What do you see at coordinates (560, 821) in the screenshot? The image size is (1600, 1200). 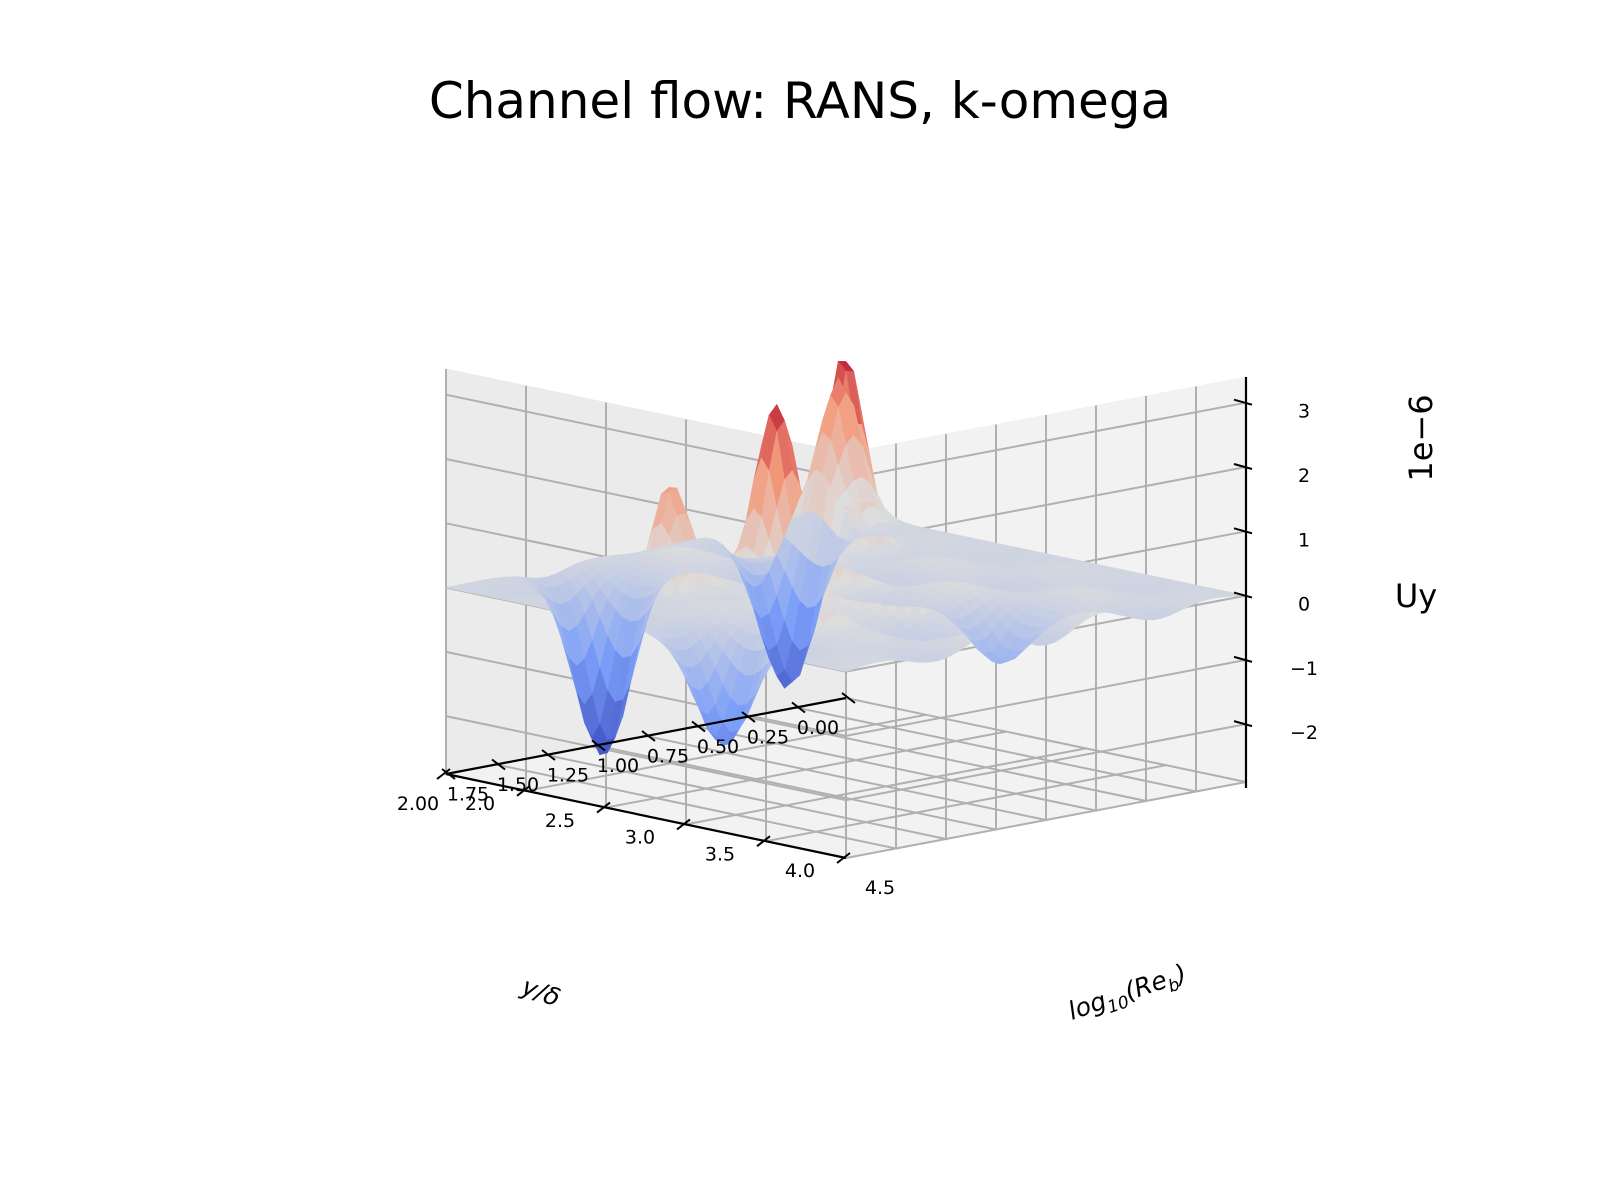 I see `y-tick-label: 2.5` at bounding box center [560, 821].